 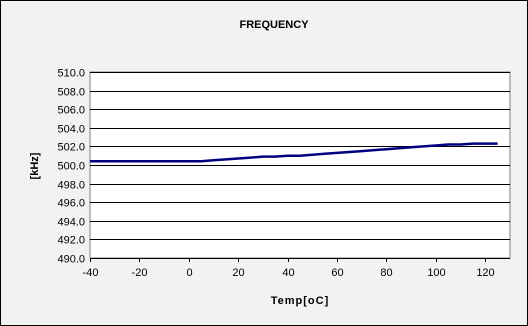 I want to click on x-tick-label: 80, so click(x=386, y=273).